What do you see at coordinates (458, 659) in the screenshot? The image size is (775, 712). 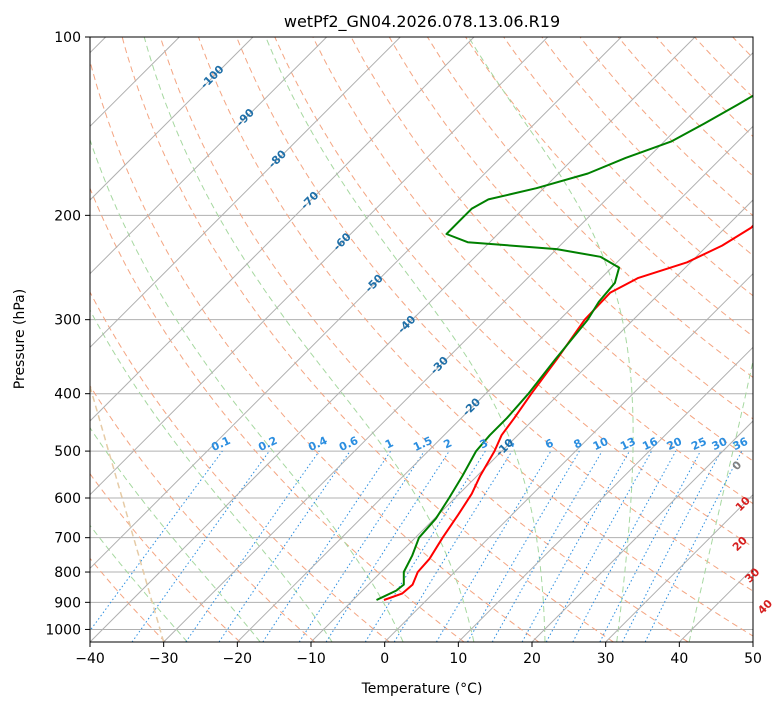 I see `x-tick-label: 10` at bounding box center [458, 659].